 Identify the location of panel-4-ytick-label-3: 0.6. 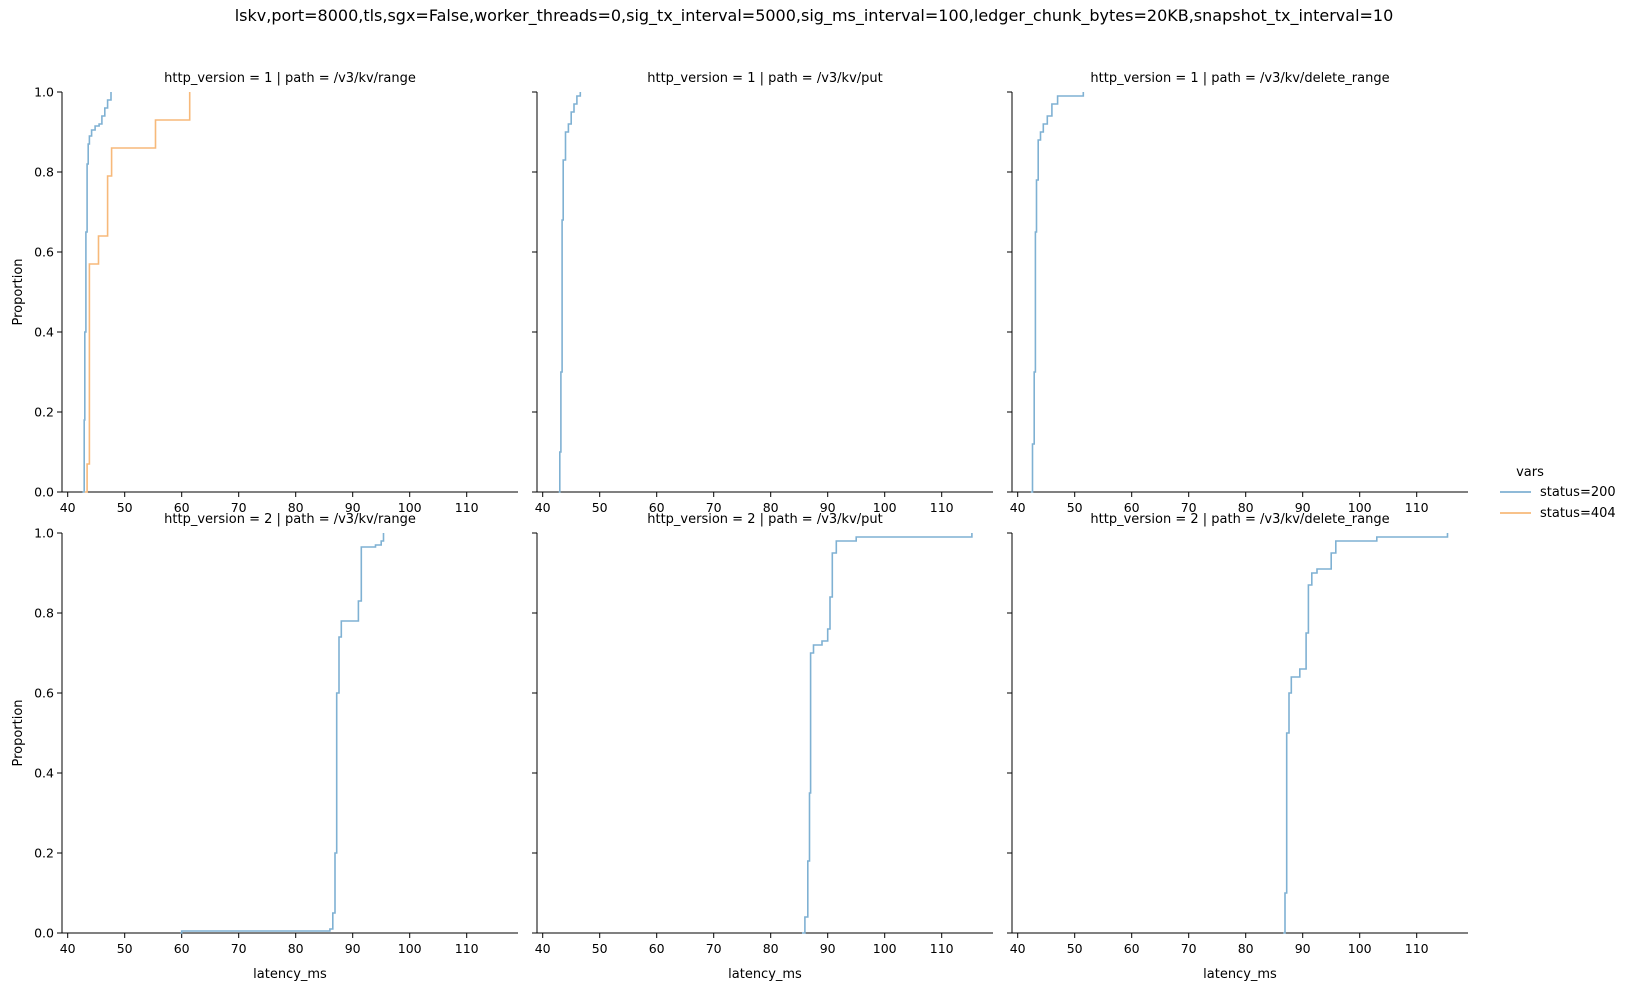
(44, 693).